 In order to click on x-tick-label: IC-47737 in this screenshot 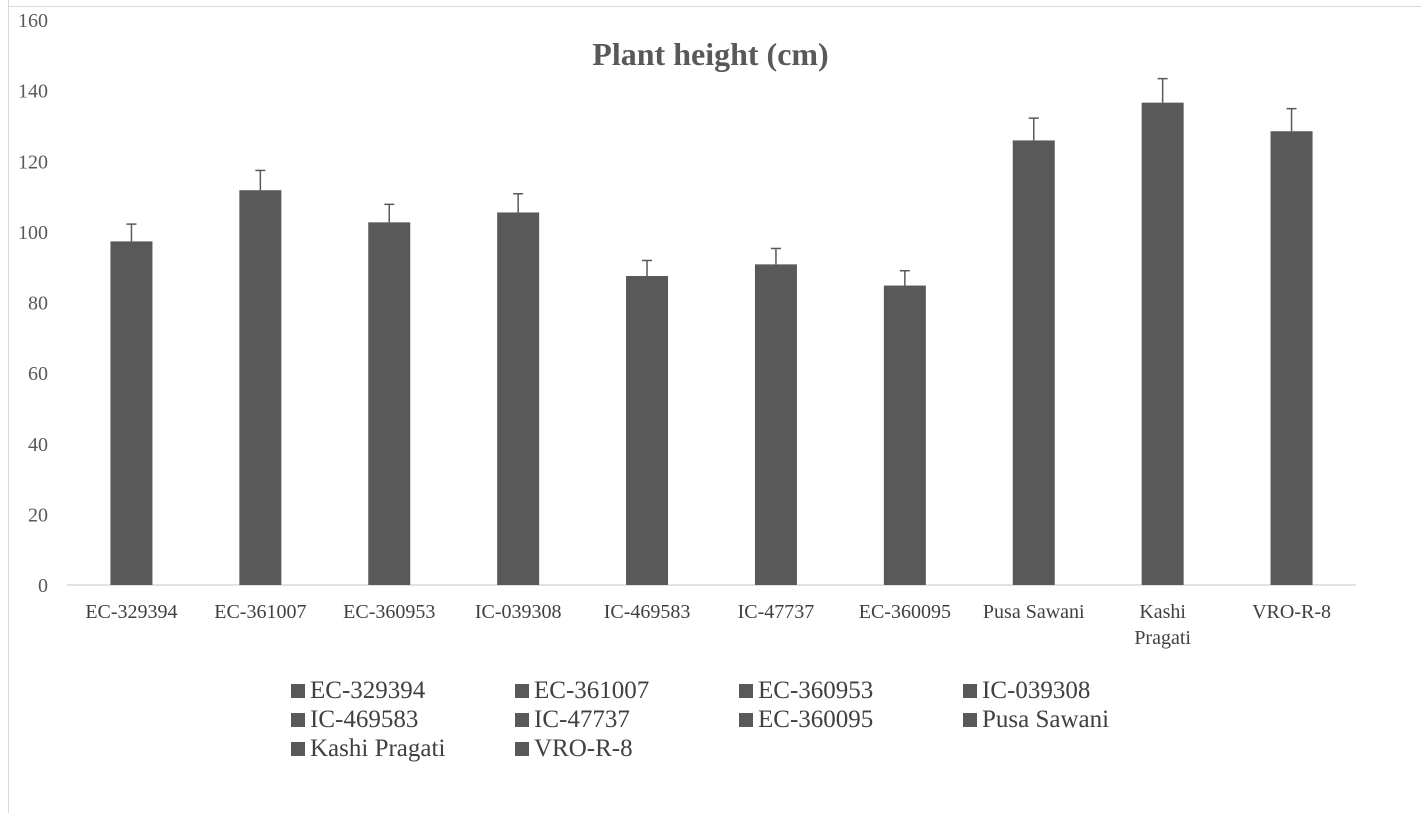, I will do `click(776, 612)`.